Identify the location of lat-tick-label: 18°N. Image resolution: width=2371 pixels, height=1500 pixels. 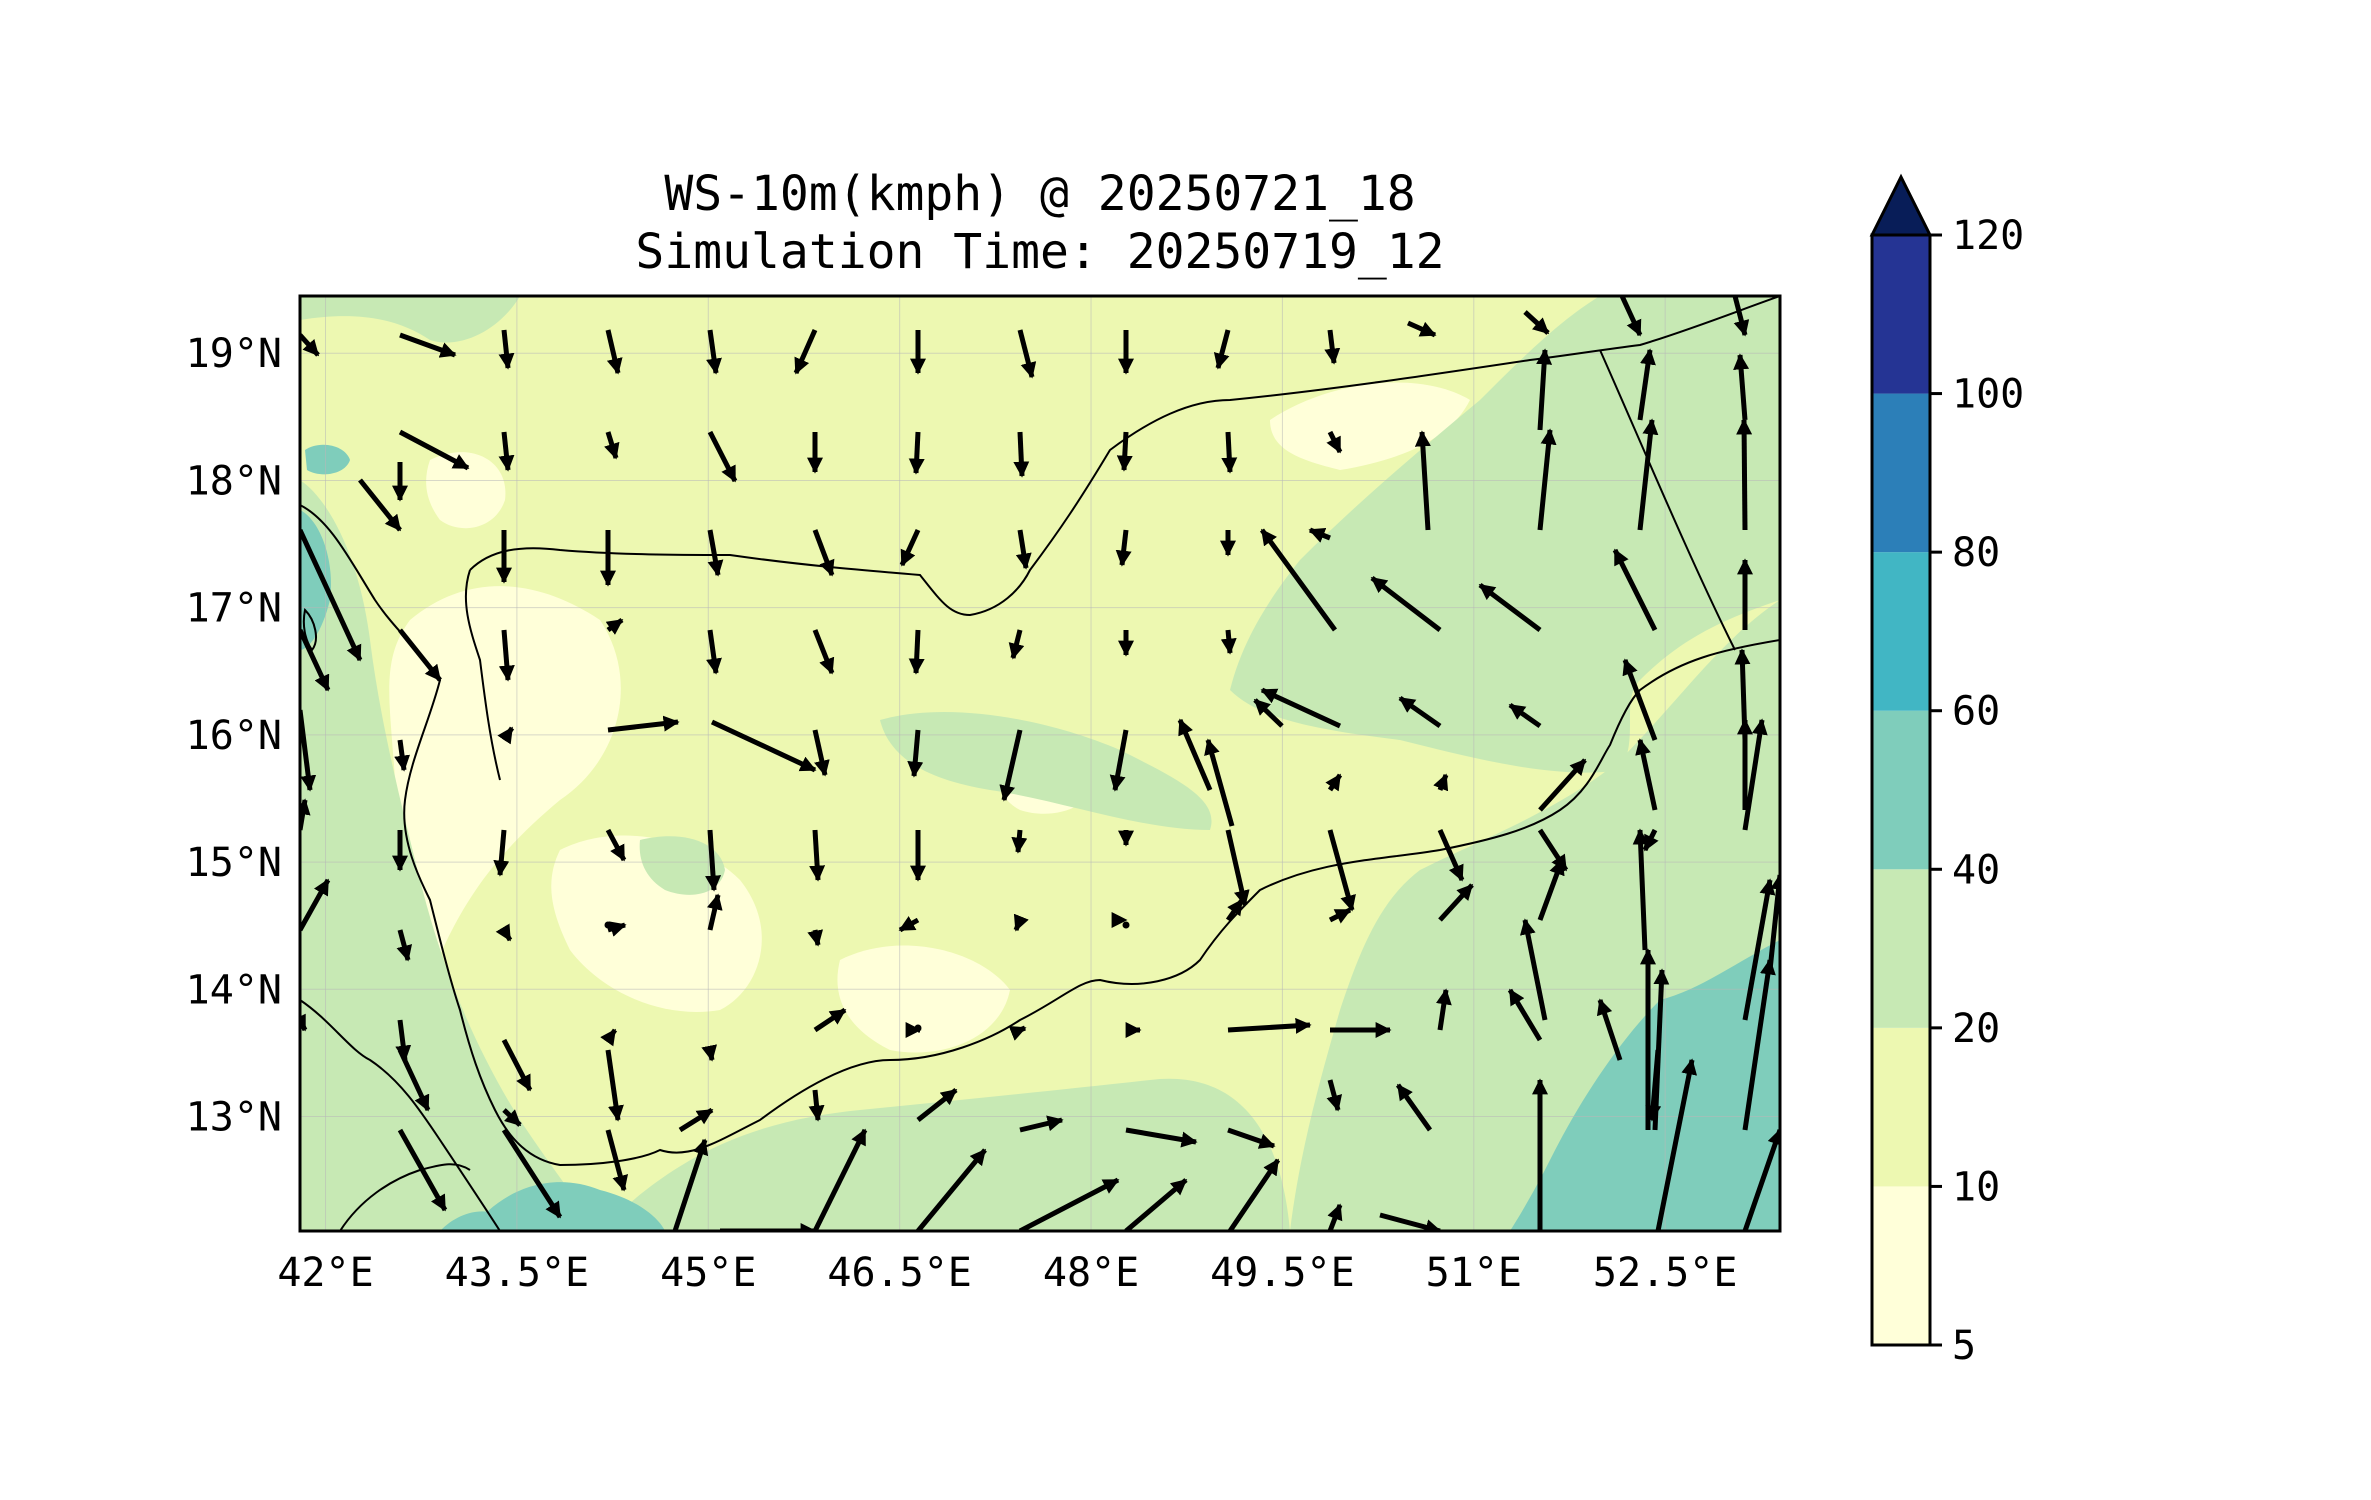
(234, 481).